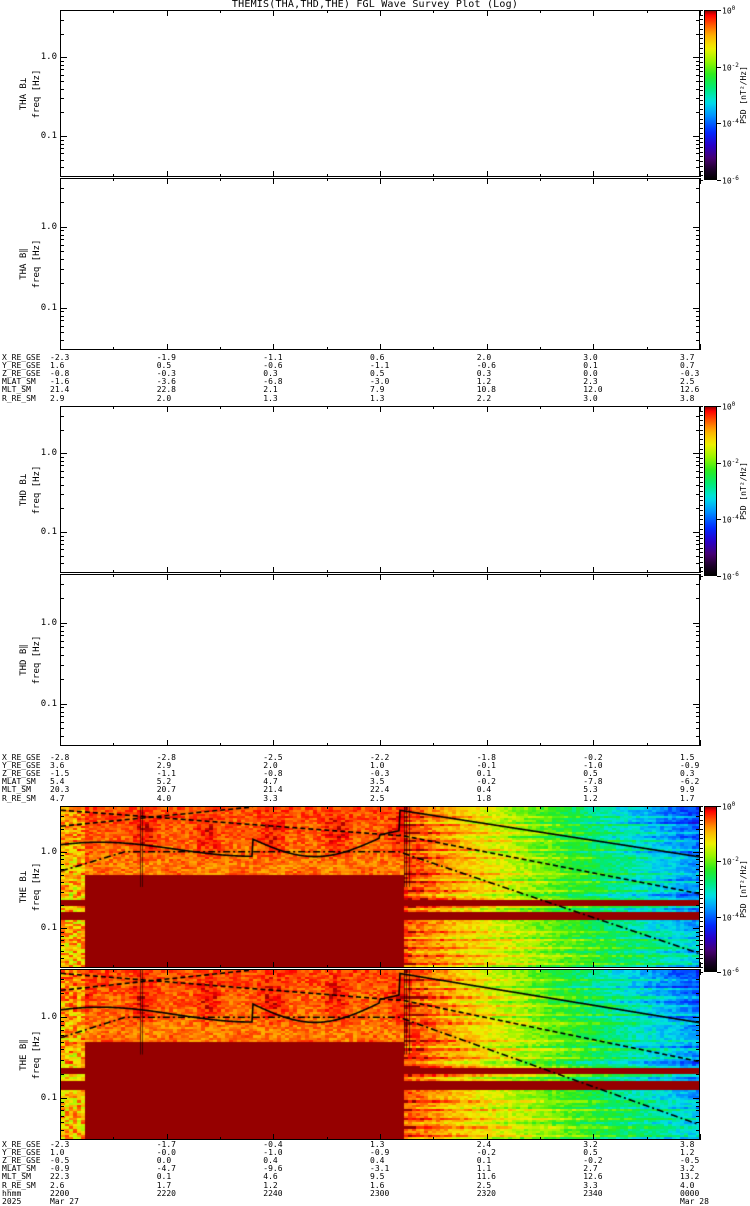 This screenshot has height=1206, width=750. Describe the element at coordinates (380, 489) in the screenshot. I see `panel-thd-bperp` at that location.